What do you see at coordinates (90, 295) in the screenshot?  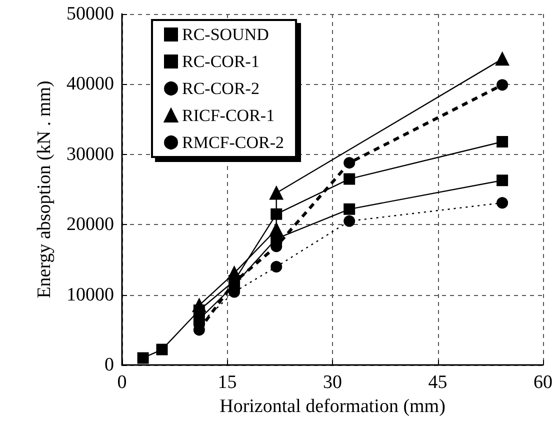 I see `y-tick-label: 10000` at bounding box center [90, 295].